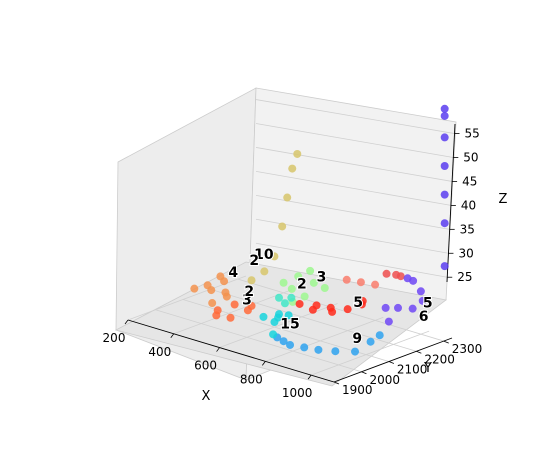 The width and height of the screenshot is (550, 450). I want to click on z-tick-label: 35, so click(467, 229).